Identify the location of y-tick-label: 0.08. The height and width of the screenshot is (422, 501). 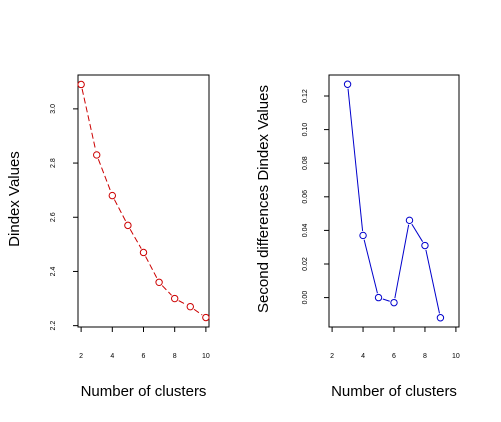
(305, 163).